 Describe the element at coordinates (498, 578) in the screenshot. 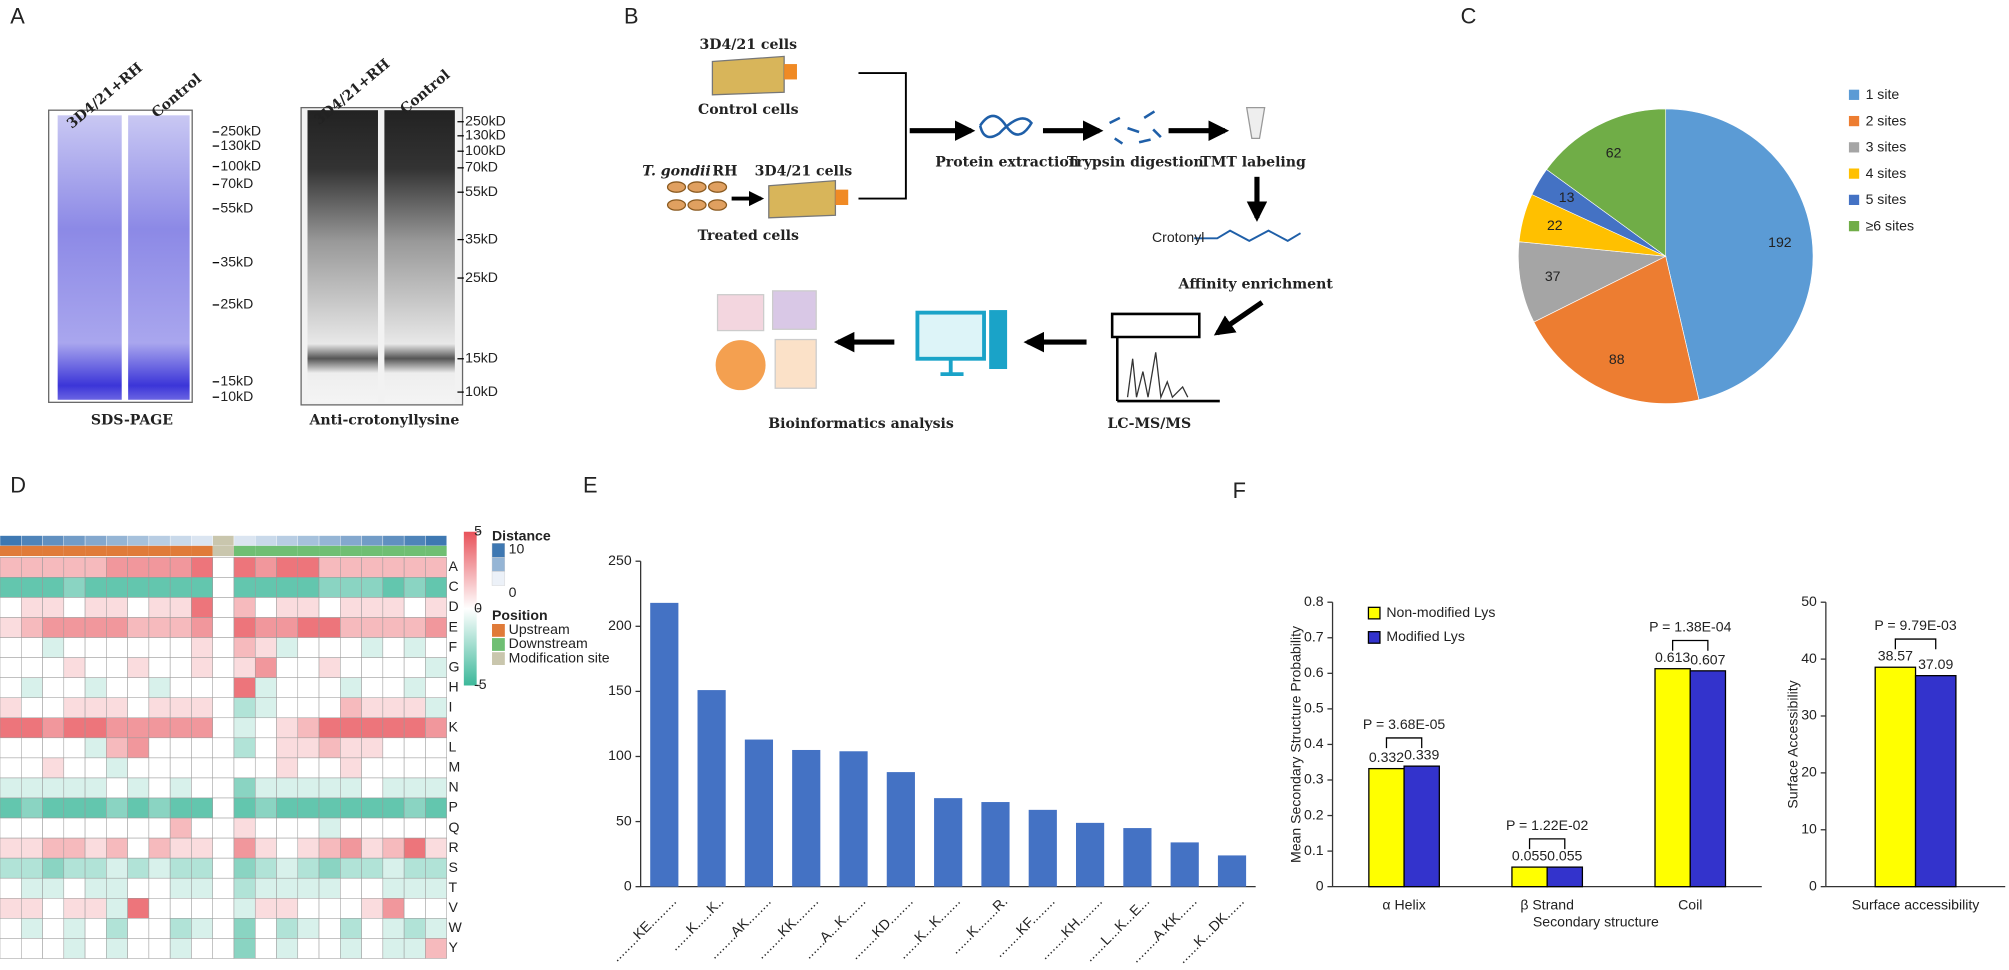

I see `distance-swatch` at that location.